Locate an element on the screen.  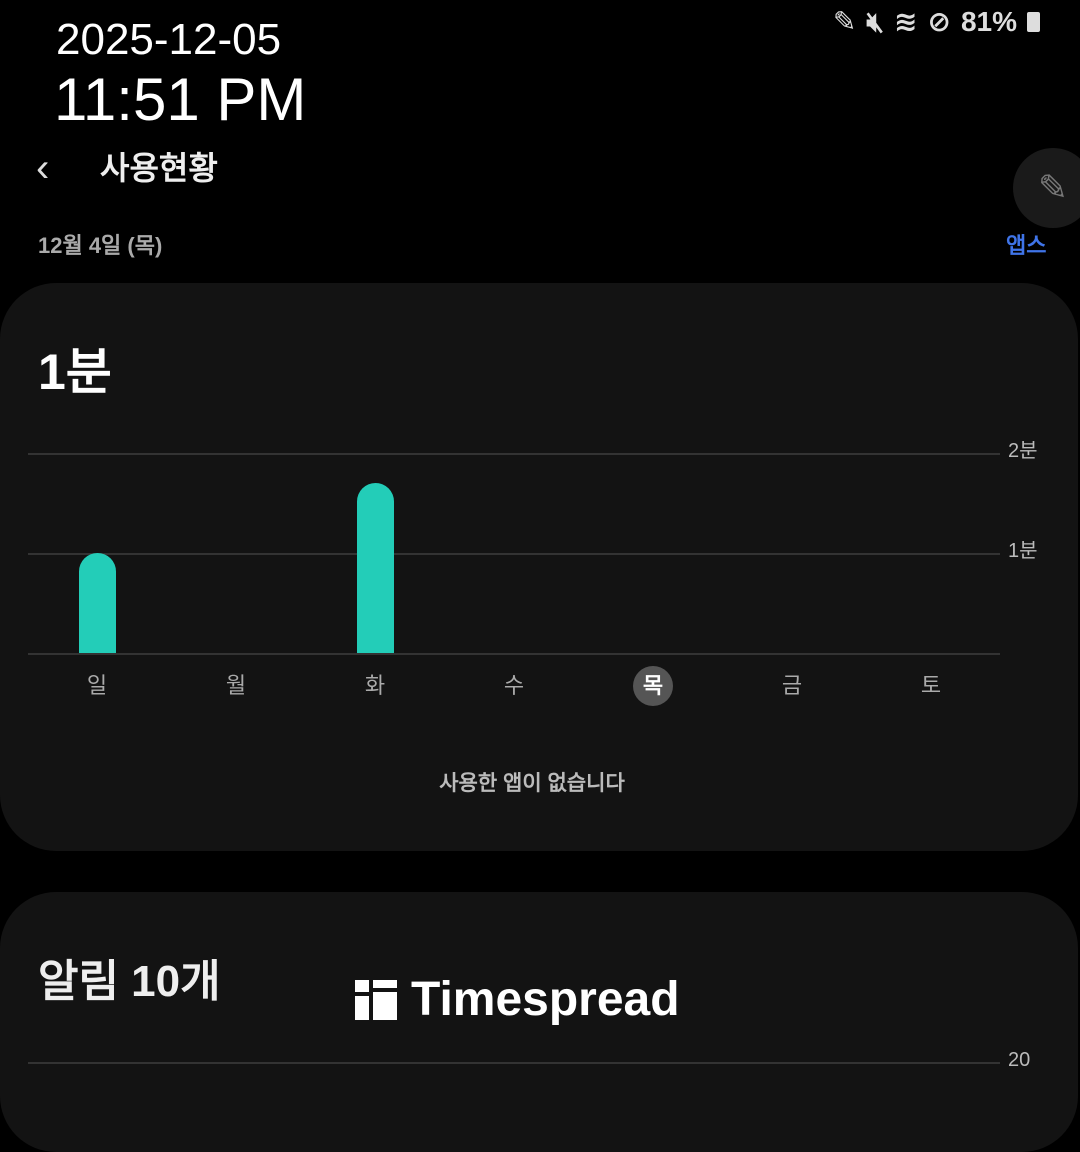
mute-icon: 🔇︎ is located at coordinates (875, 21).